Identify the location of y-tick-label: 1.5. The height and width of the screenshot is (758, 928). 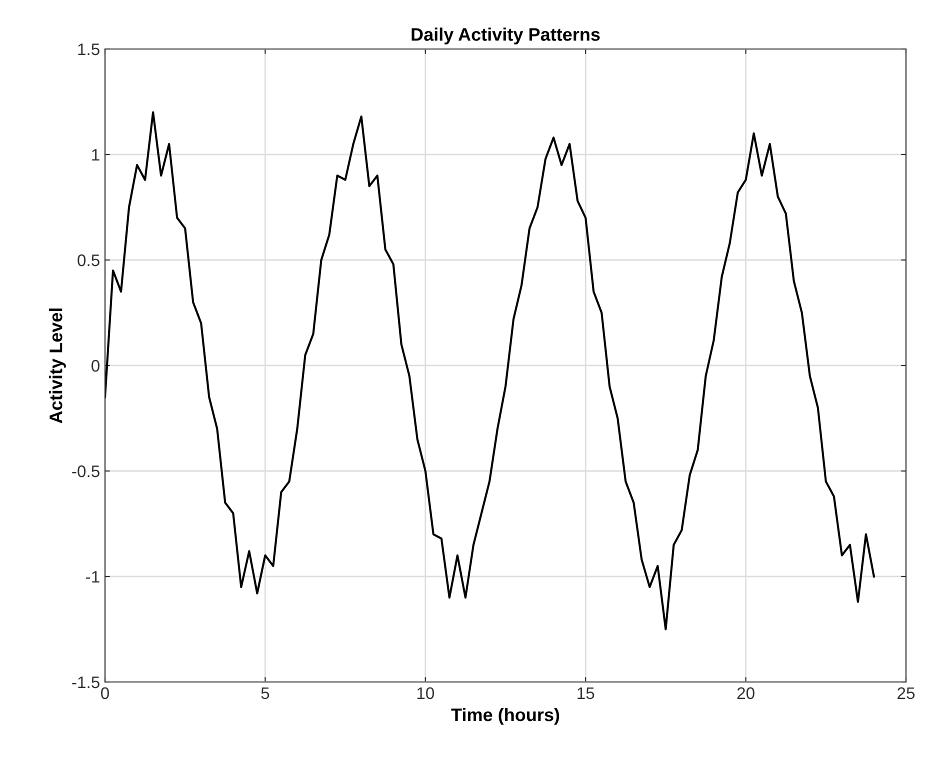
(89, 50).